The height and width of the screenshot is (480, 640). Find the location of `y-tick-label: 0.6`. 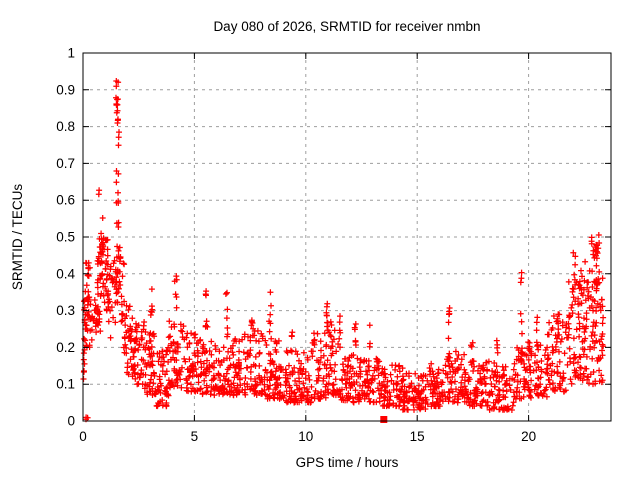

y-tick-label: 0.6 is located at coordinates (65, 200).